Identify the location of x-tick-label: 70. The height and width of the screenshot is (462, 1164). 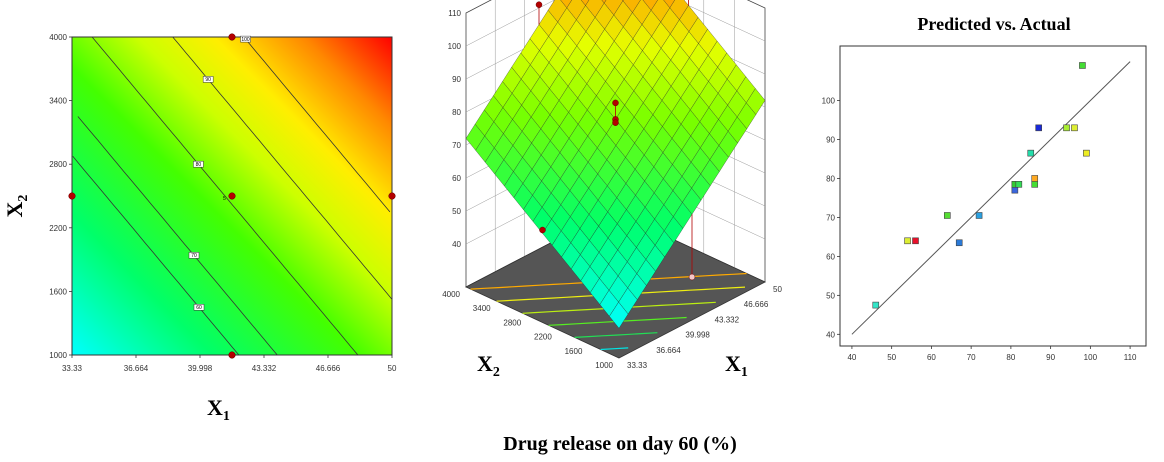
(971, 357).